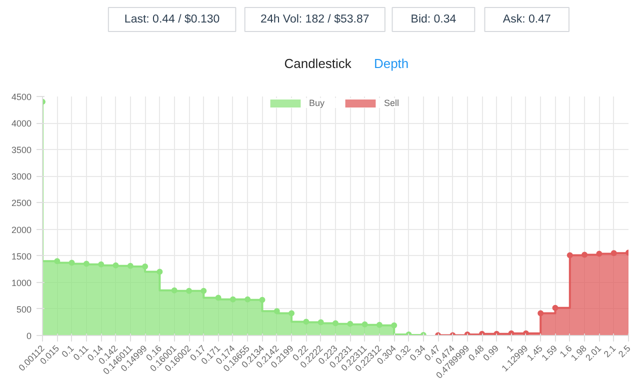 The width and height of the screenshot is (640, 384). What do you see at coordinates (21, 150) in the screenshot?
I see `y-tick-label: 3500` at bounding box center [21, 150].